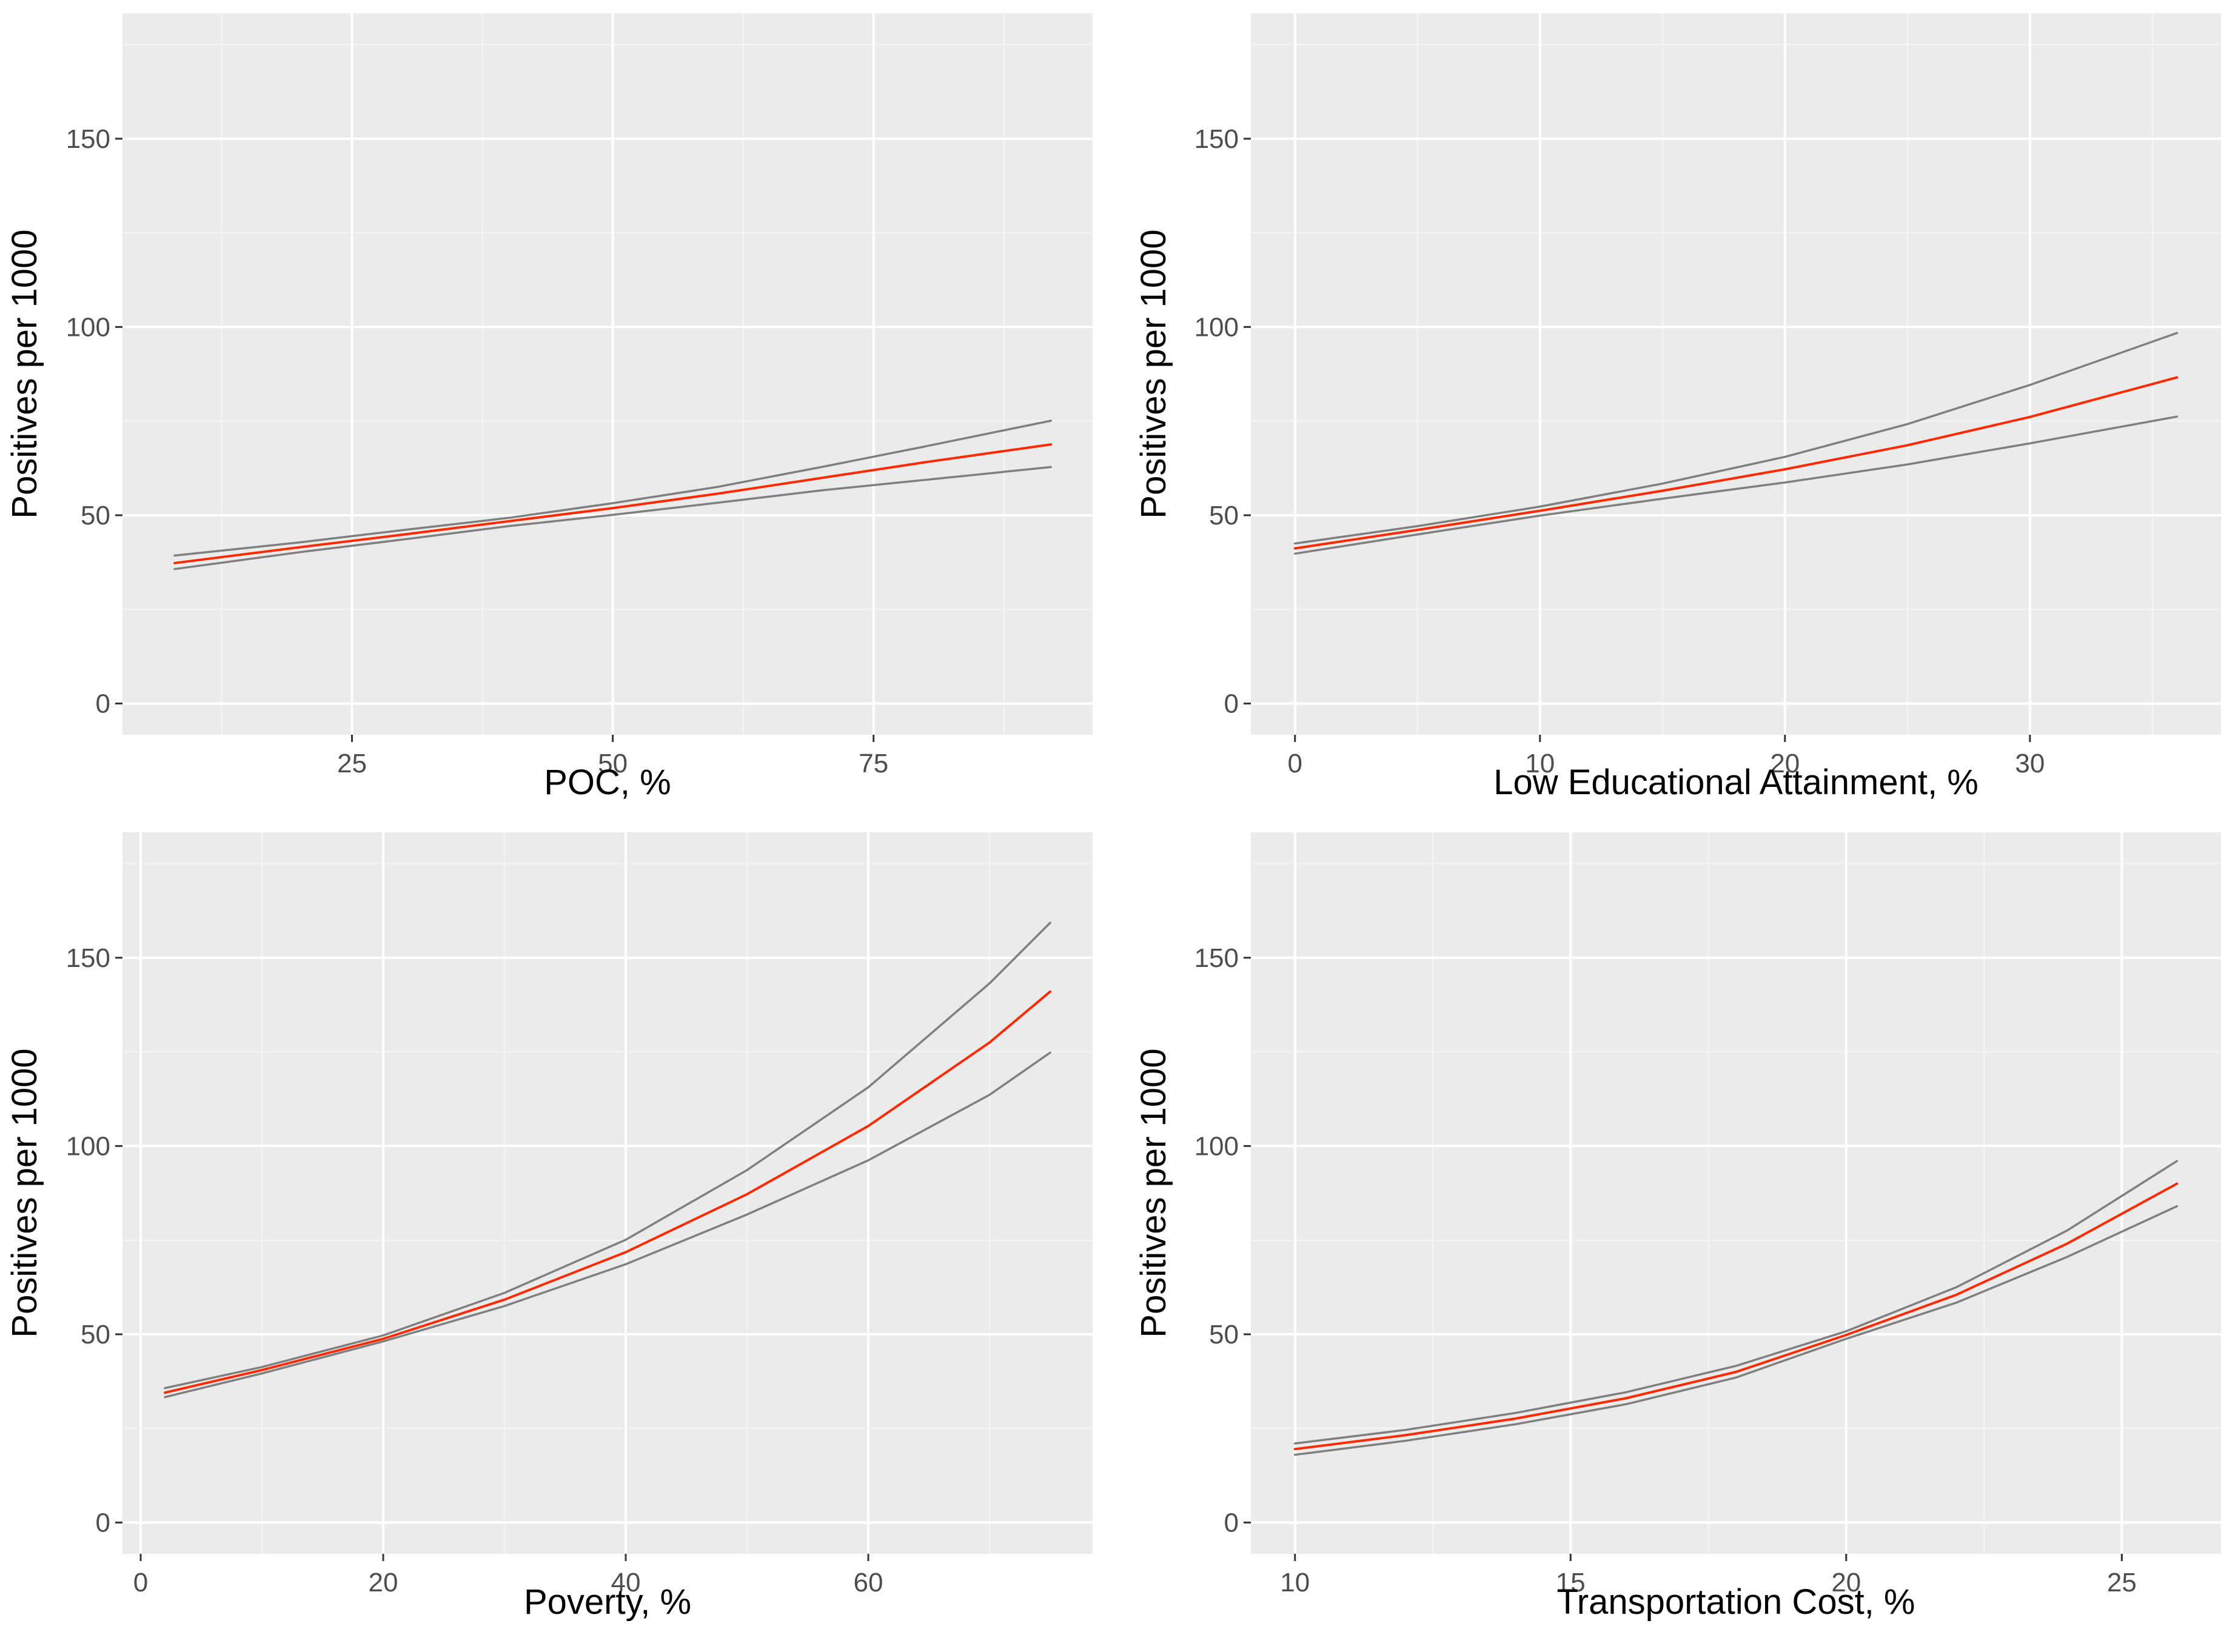  What do you see at coordinates (607, 782) in the screenshot?
I see `x-axis-title: POC, %` at bounding box center [607, 782].